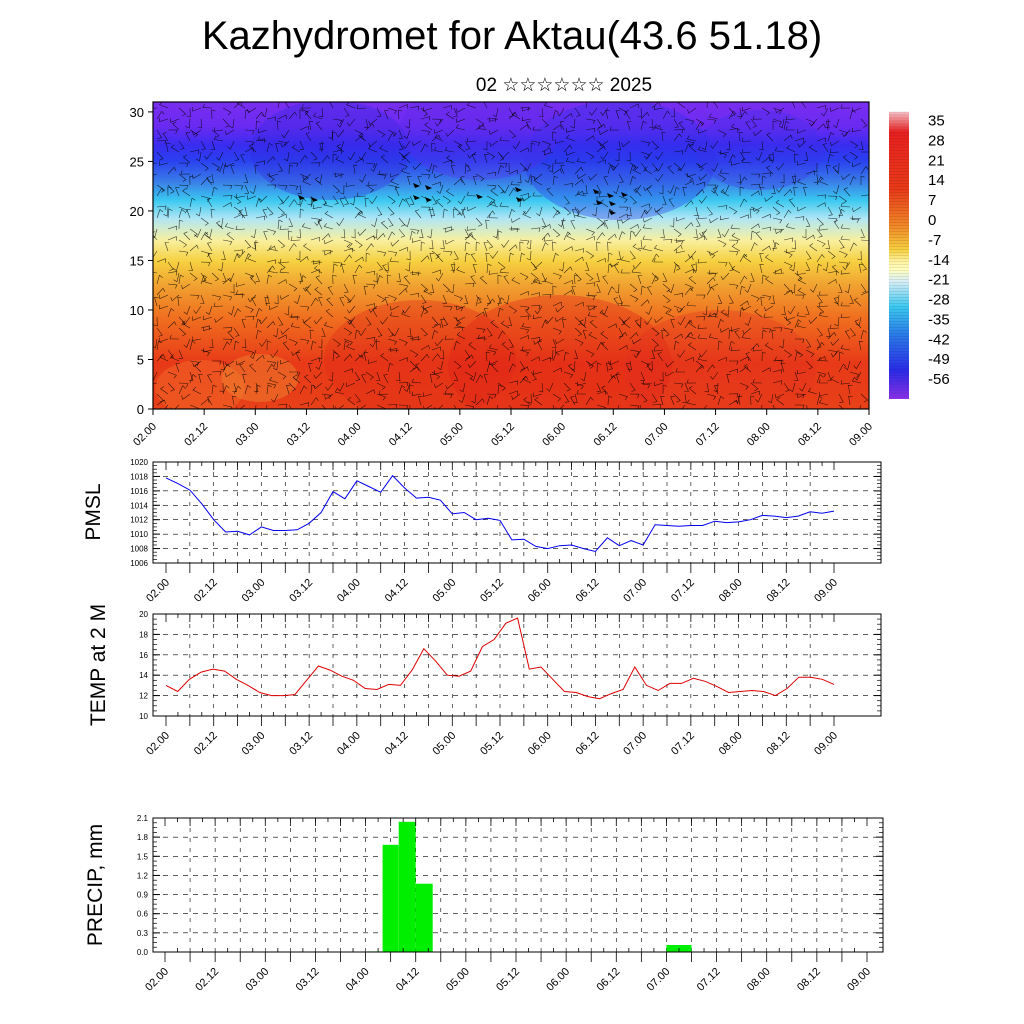 Image resolution: width=1024 pixels, height=1024 pixels. I want to click on colorbar-label: -14, so click(939, 260).